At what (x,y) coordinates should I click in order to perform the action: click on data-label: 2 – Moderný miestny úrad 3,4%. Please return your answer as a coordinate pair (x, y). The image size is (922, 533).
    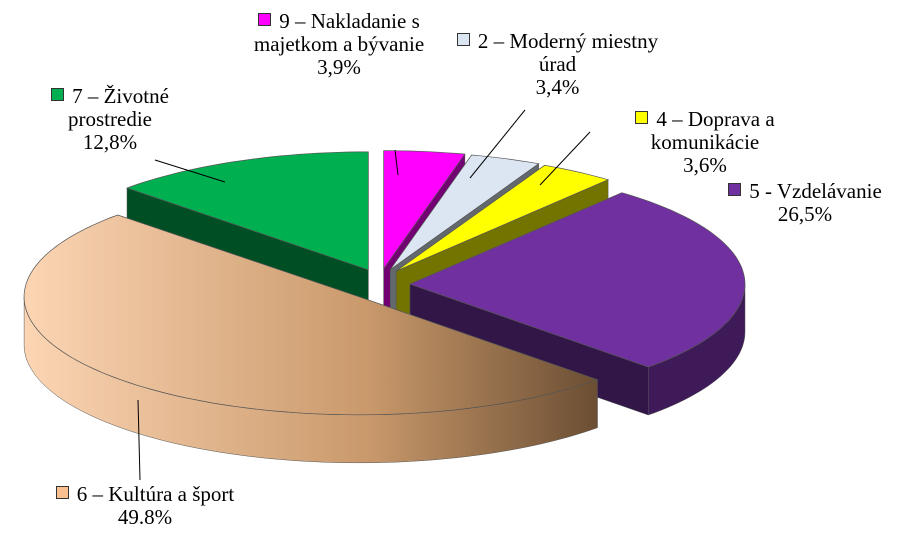
    Looking at the image, I should click on (557, 64).